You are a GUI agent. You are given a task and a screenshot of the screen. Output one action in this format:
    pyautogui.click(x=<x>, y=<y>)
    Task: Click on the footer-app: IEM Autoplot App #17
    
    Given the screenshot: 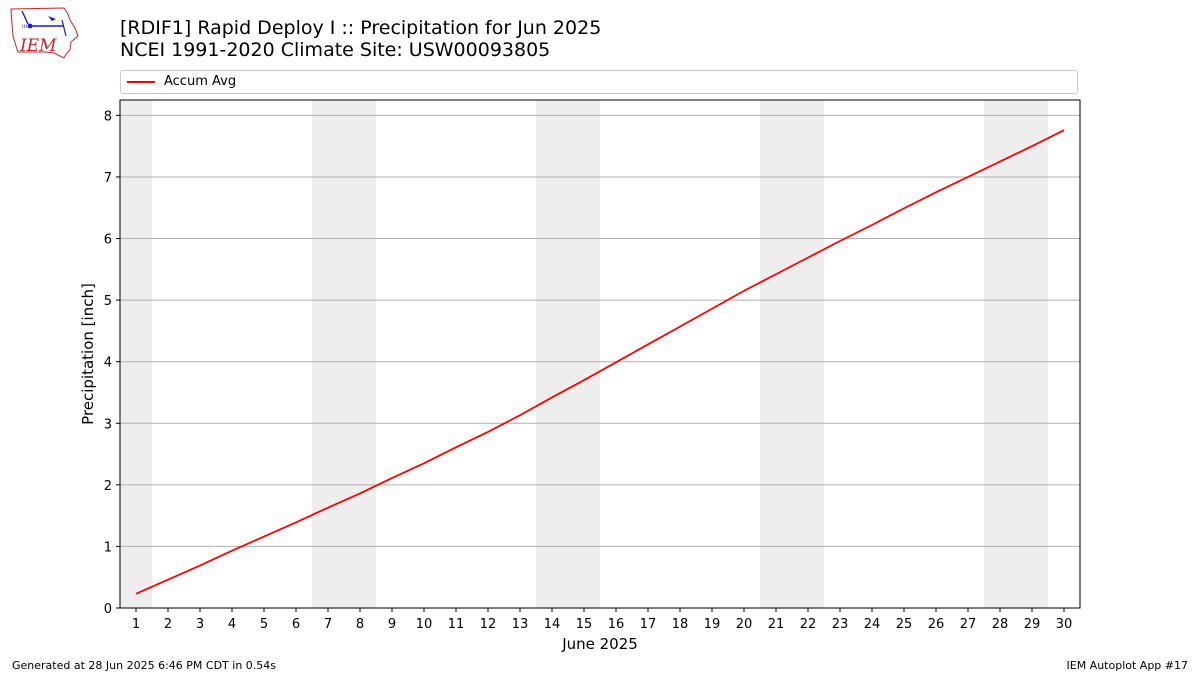 What is the action you would take?
    pyautogui.click(x=1127, y=665)
    